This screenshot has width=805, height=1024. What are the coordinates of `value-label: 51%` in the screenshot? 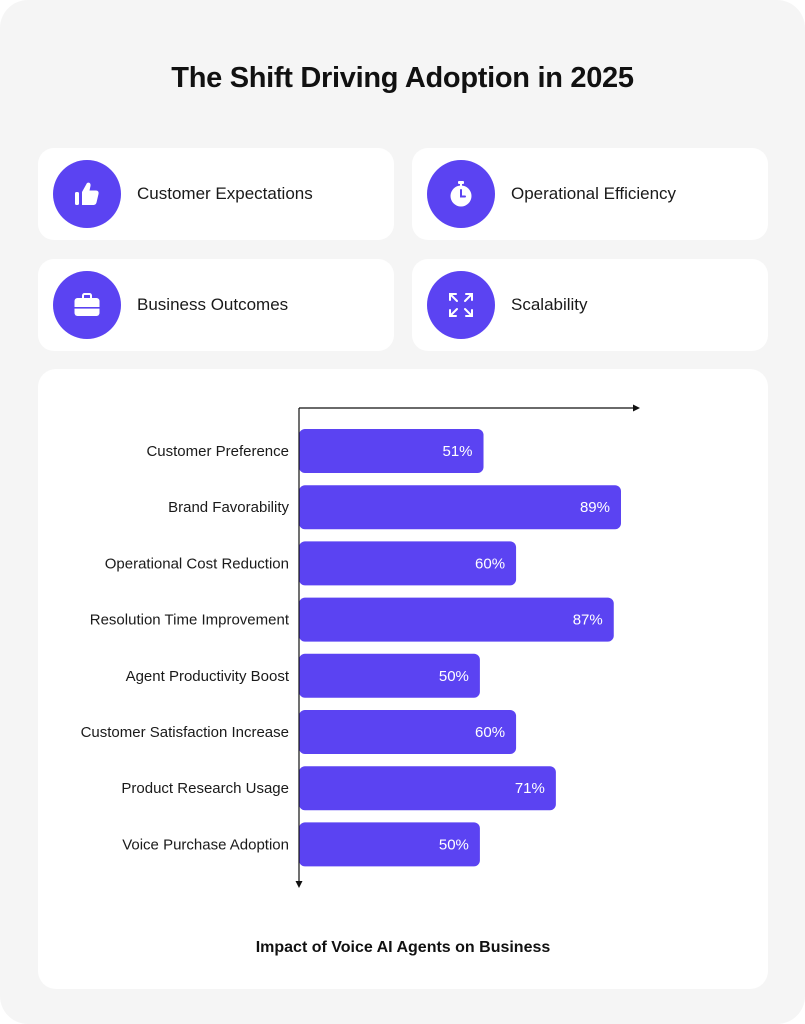 It's located at (457, 451).